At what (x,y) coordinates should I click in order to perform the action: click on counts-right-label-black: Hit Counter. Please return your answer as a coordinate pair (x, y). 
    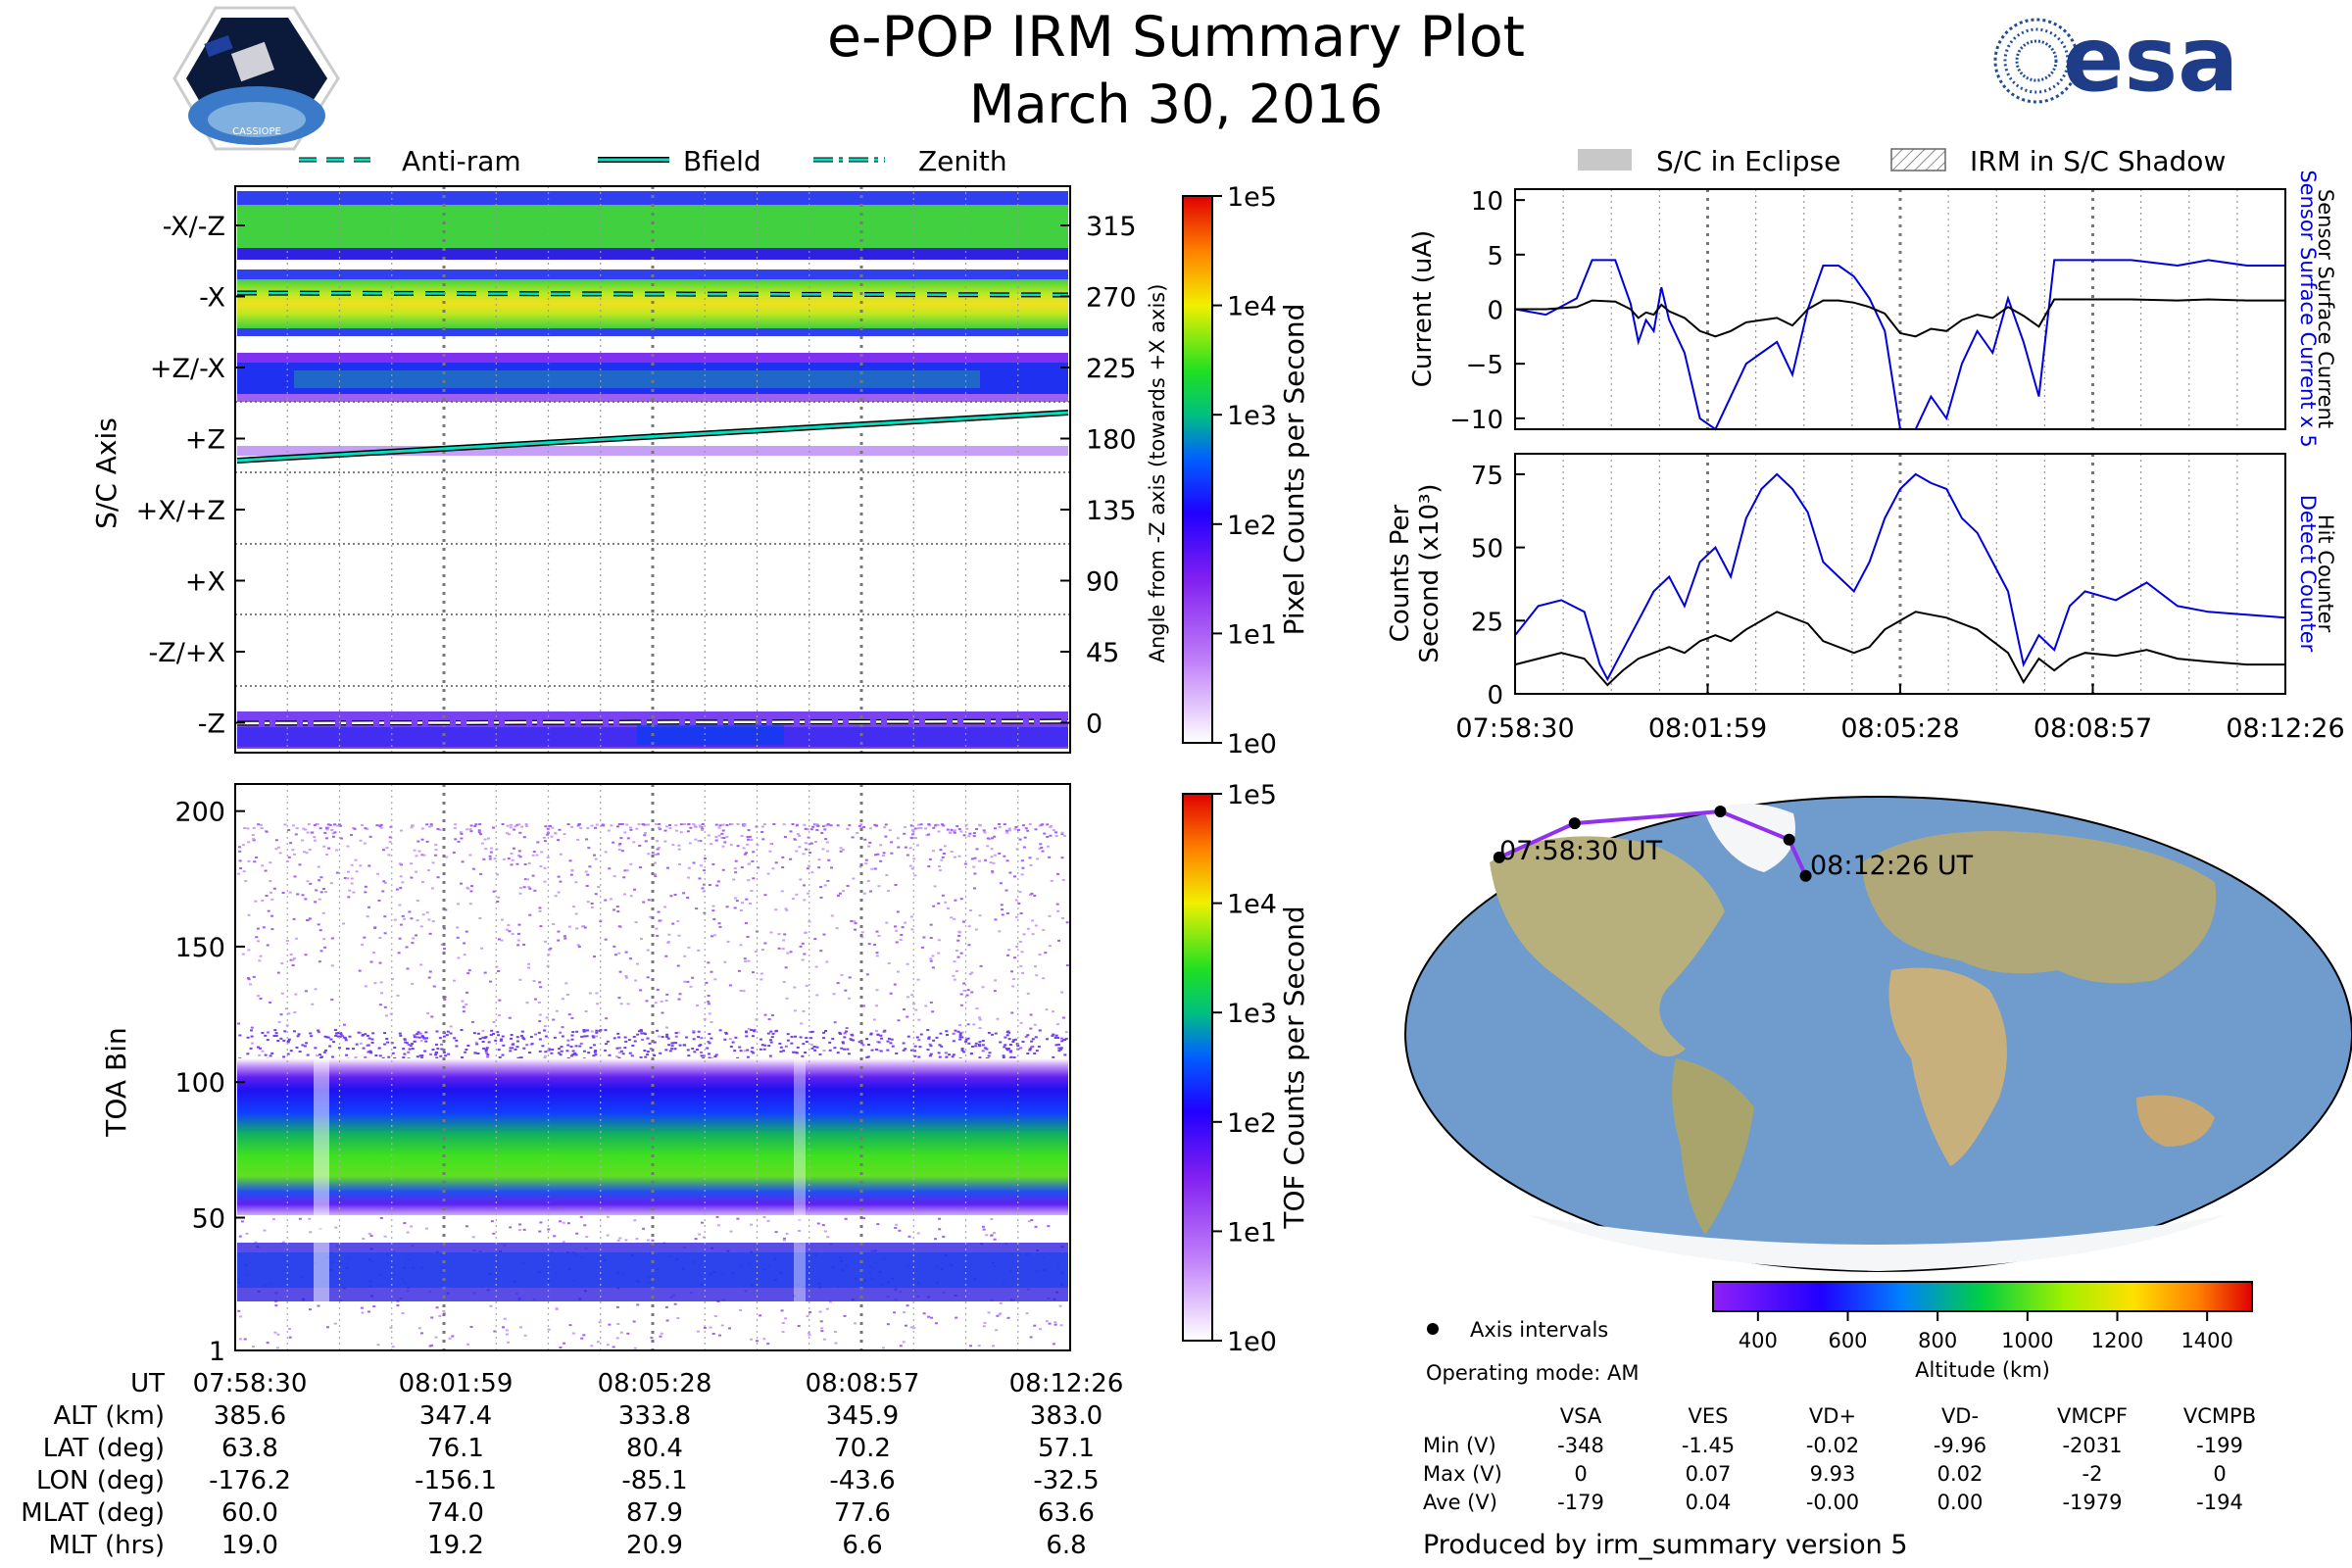
    Looking at the image, I should click on (2325, 573).